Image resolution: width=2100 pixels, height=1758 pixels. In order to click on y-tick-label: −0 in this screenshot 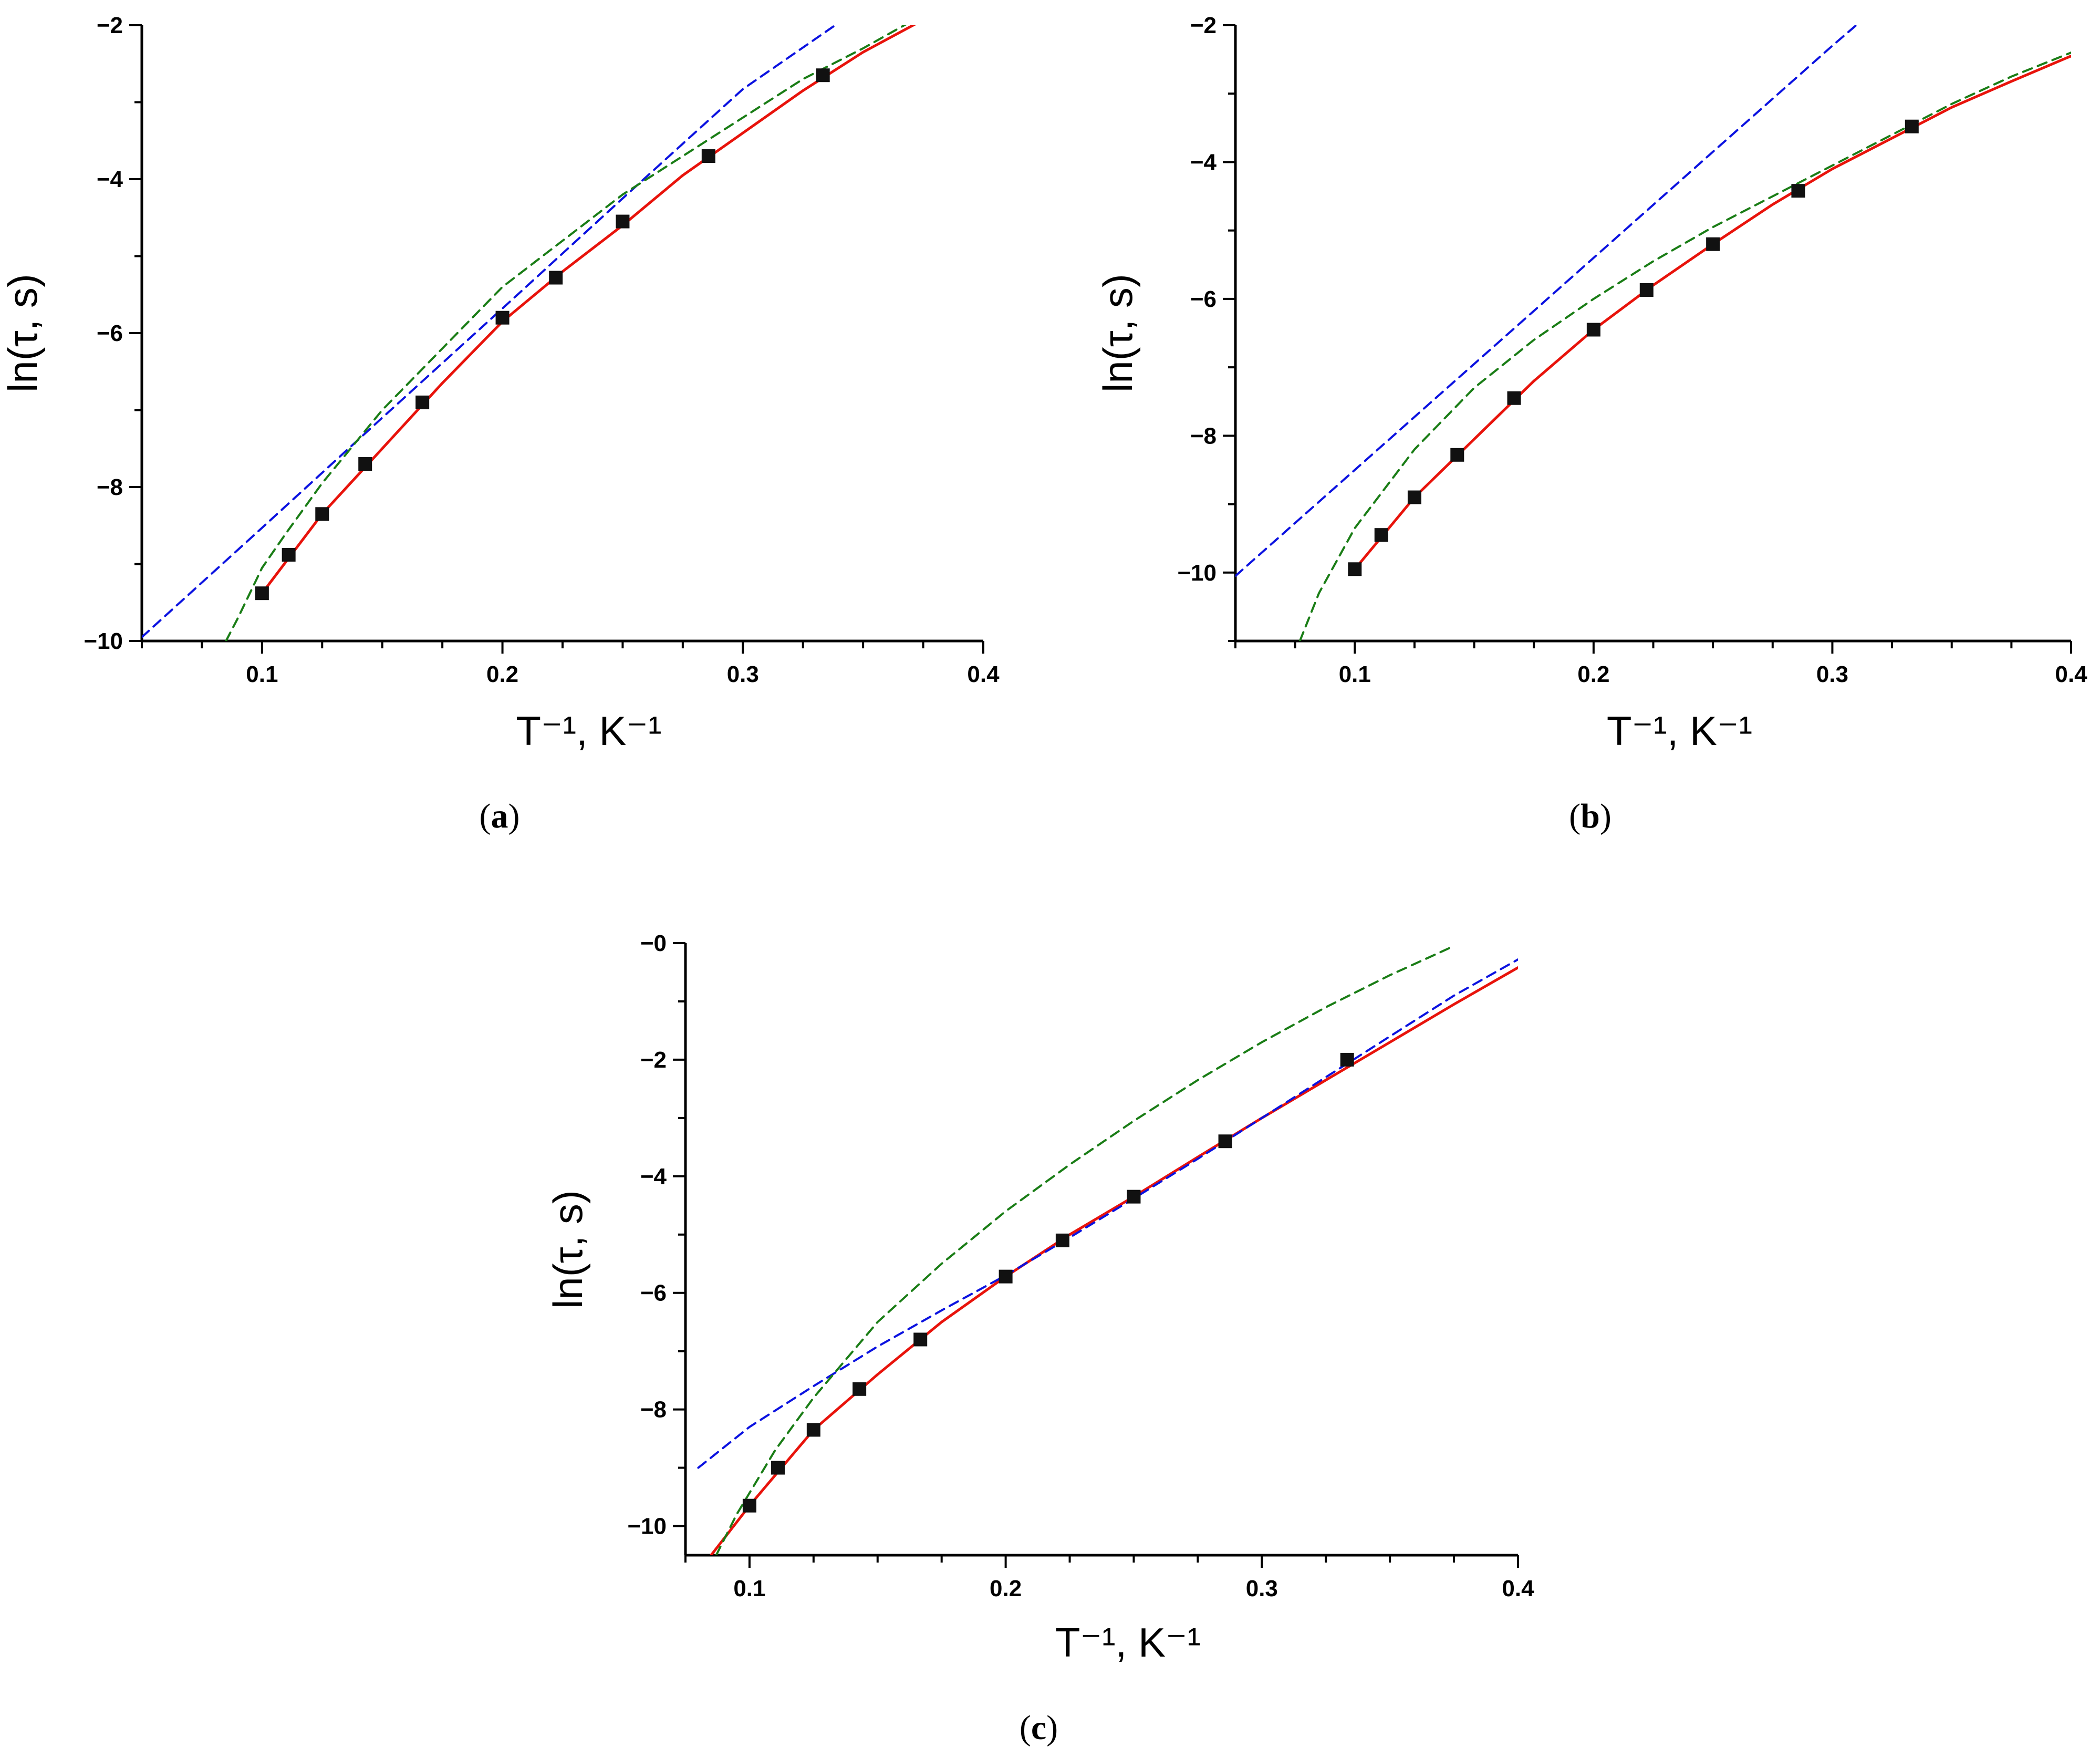, I will do `click(653, 943)`.